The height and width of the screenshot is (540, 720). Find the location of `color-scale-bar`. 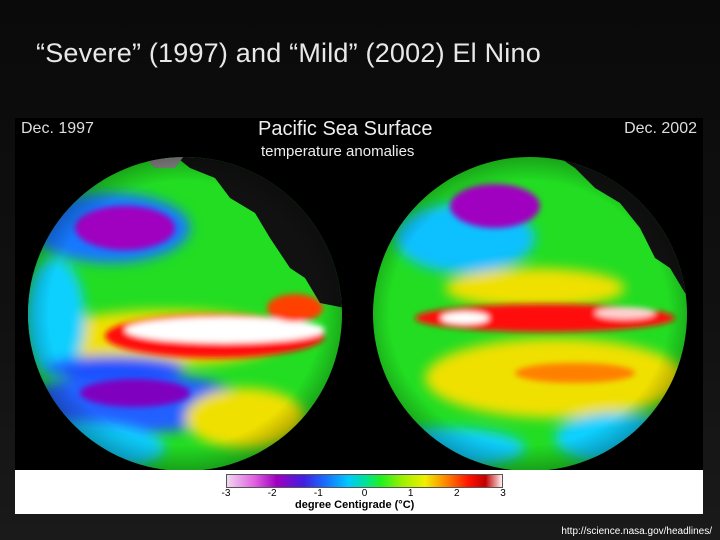

color-scale-bar is located at coordinates (364, 481).